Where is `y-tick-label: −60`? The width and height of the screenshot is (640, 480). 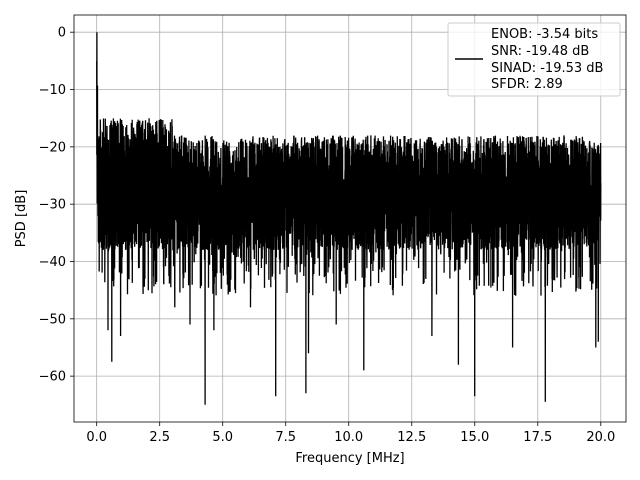 y-tick-label: −60 is located at coordinates (52, 377).